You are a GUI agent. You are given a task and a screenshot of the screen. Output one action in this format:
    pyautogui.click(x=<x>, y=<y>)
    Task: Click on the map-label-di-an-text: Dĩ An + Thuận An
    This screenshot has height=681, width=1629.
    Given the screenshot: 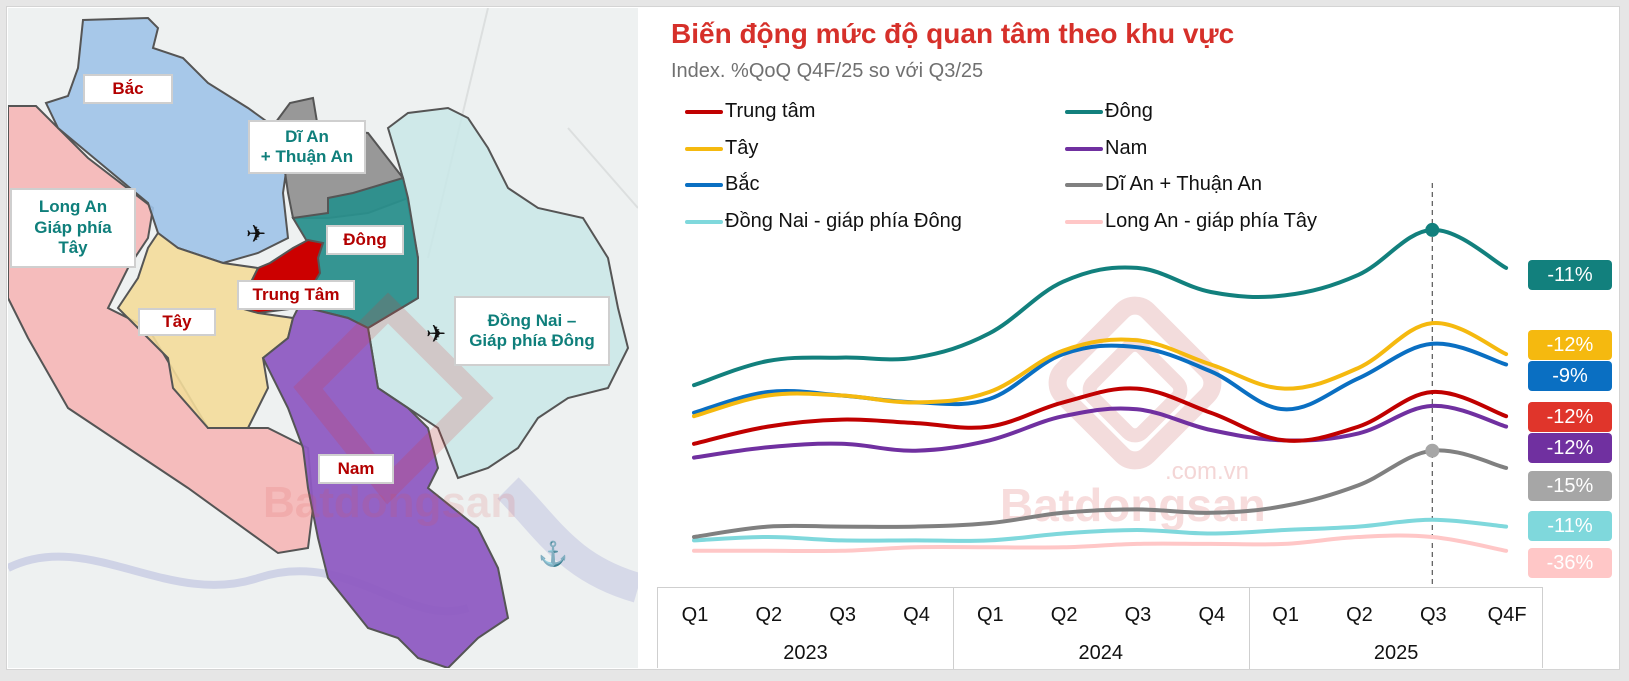 What is the action you would take?
    pyautogui.click(x=307, y=146)
    